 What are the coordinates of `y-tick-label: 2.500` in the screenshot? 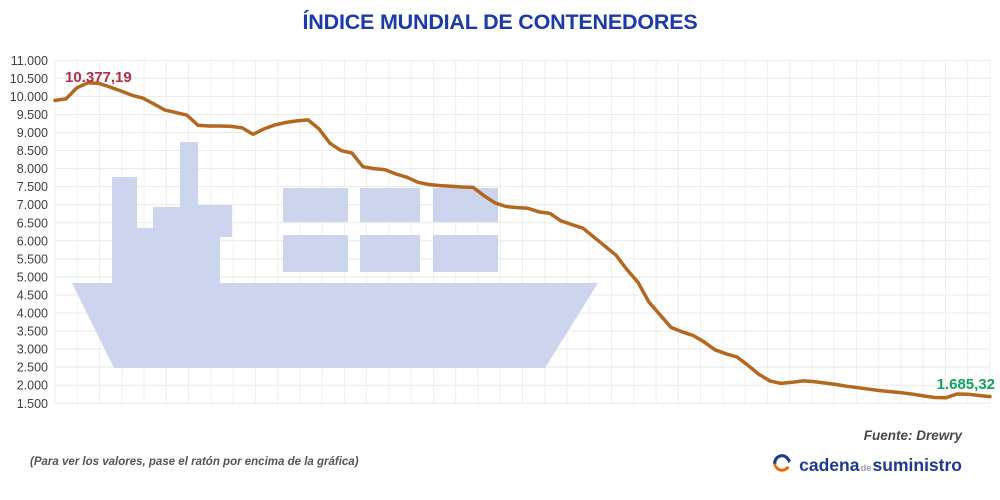 It's located at (32, 368).